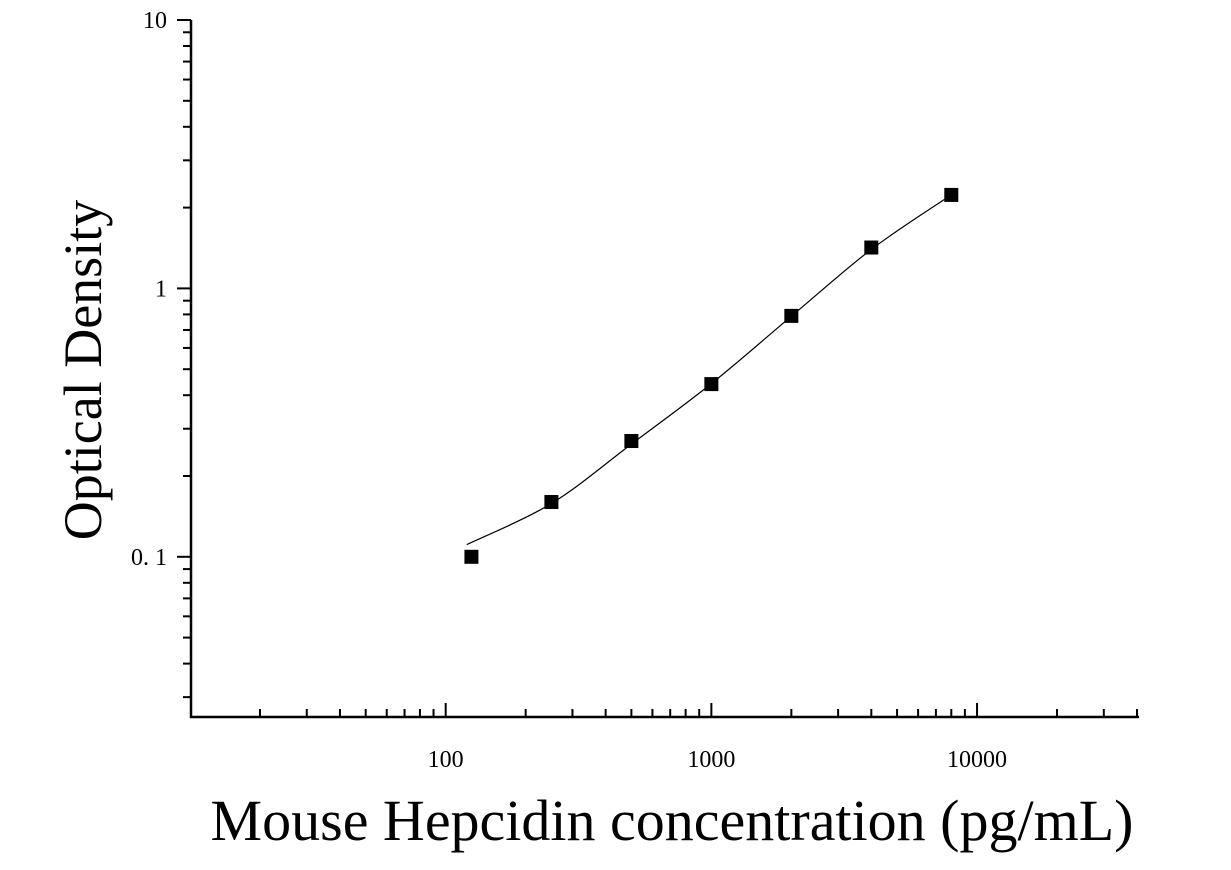  What do you see at coordinates (977, 760) in the screenshot?
I see `x-tick-label: 10000` at bounding box center [977, 760].